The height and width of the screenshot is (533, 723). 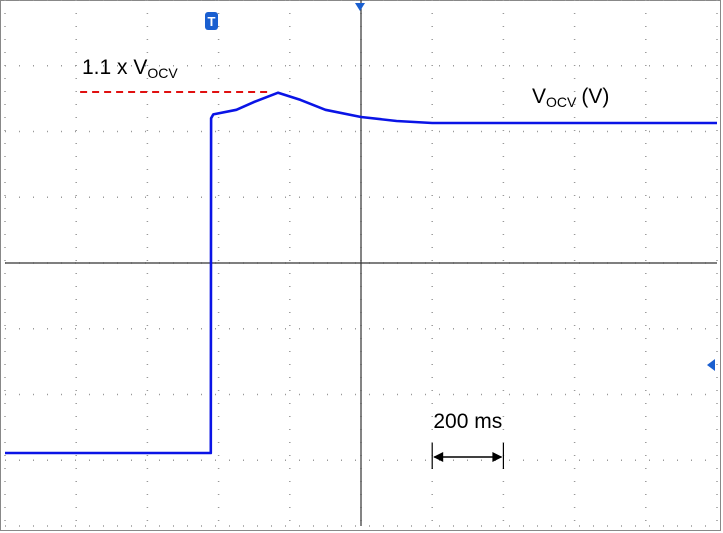 What do you see at coordinates (130, 68) in the screenshot?
I see `reference-label: 1.1 x VOCV` at bounding box center [130, 68].